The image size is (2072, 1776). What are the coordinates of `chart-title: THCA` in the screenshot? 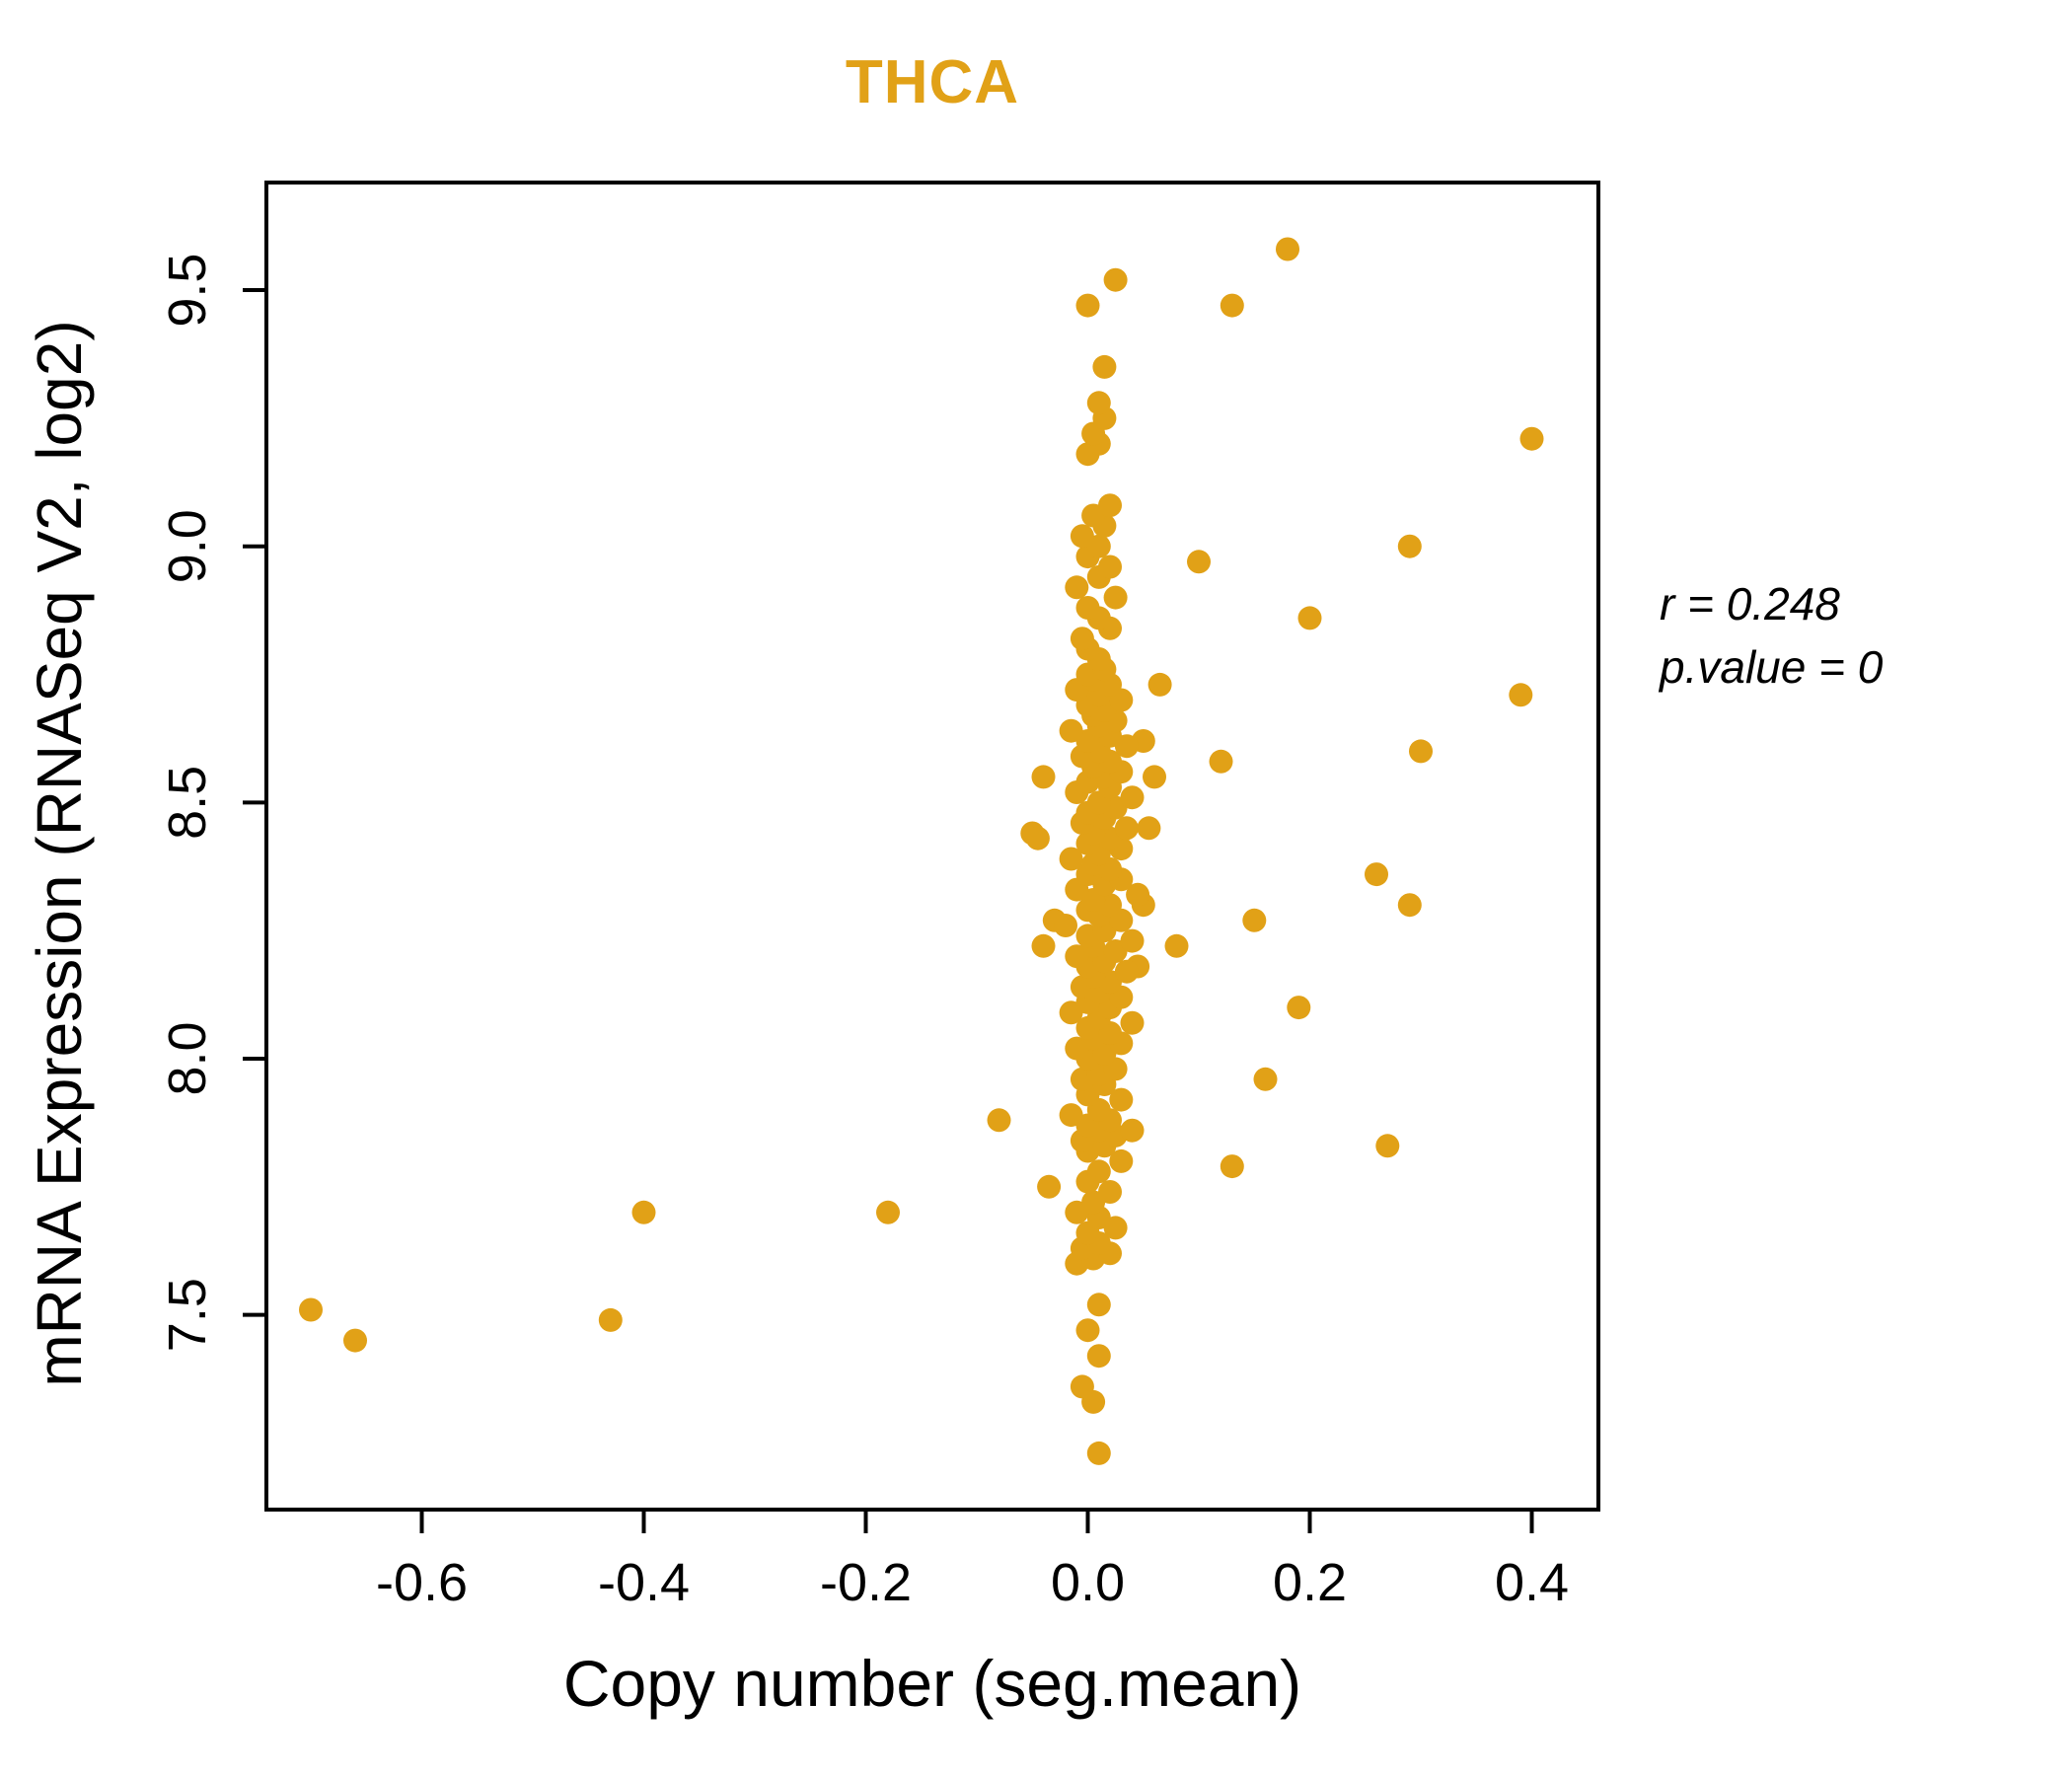 It's located at (933, 82).